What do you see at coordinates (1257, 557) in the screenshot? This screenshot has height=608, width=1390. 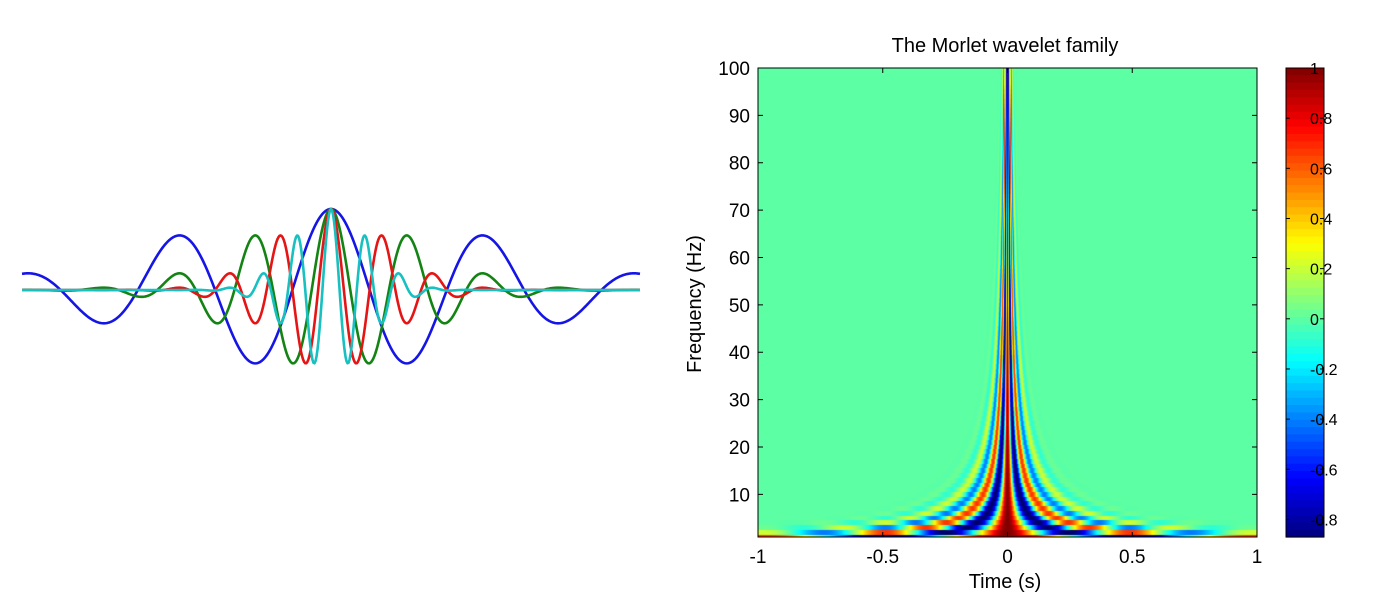 I see `x-tick-label: 1` at bounding box center [1257, 557].